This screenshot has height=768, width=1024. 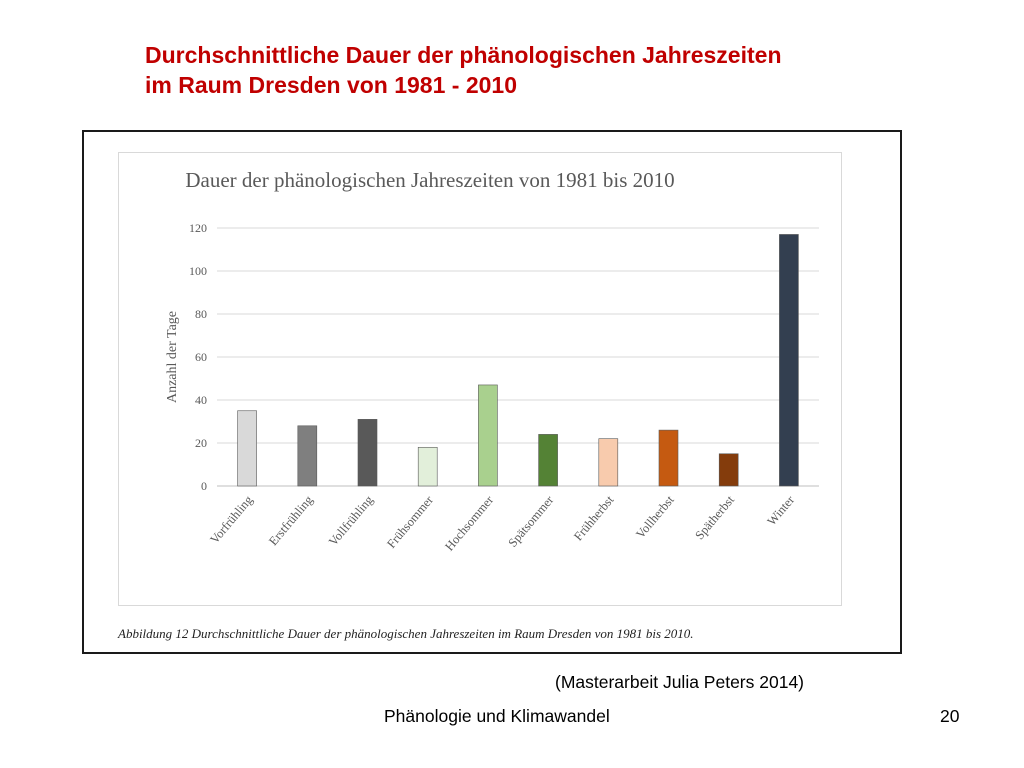 I want to click on y-tick-label: 120, so click(x=198, y=228).